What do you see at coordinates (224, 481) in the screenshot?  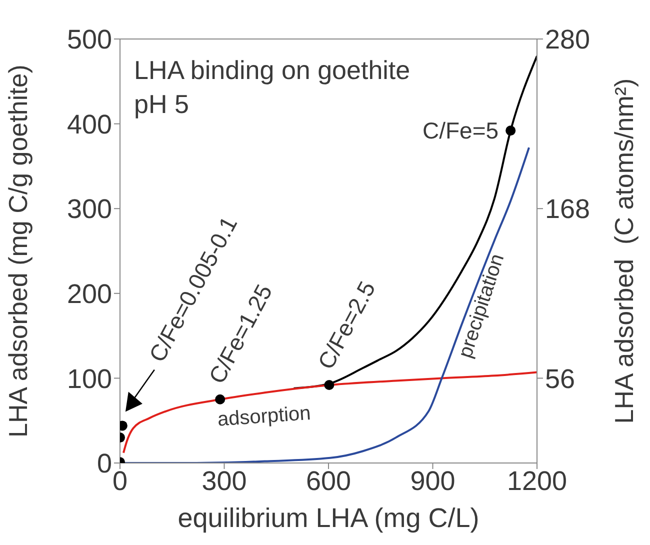 I see `x-tick-label: 300` at bounding box center [224, 481].